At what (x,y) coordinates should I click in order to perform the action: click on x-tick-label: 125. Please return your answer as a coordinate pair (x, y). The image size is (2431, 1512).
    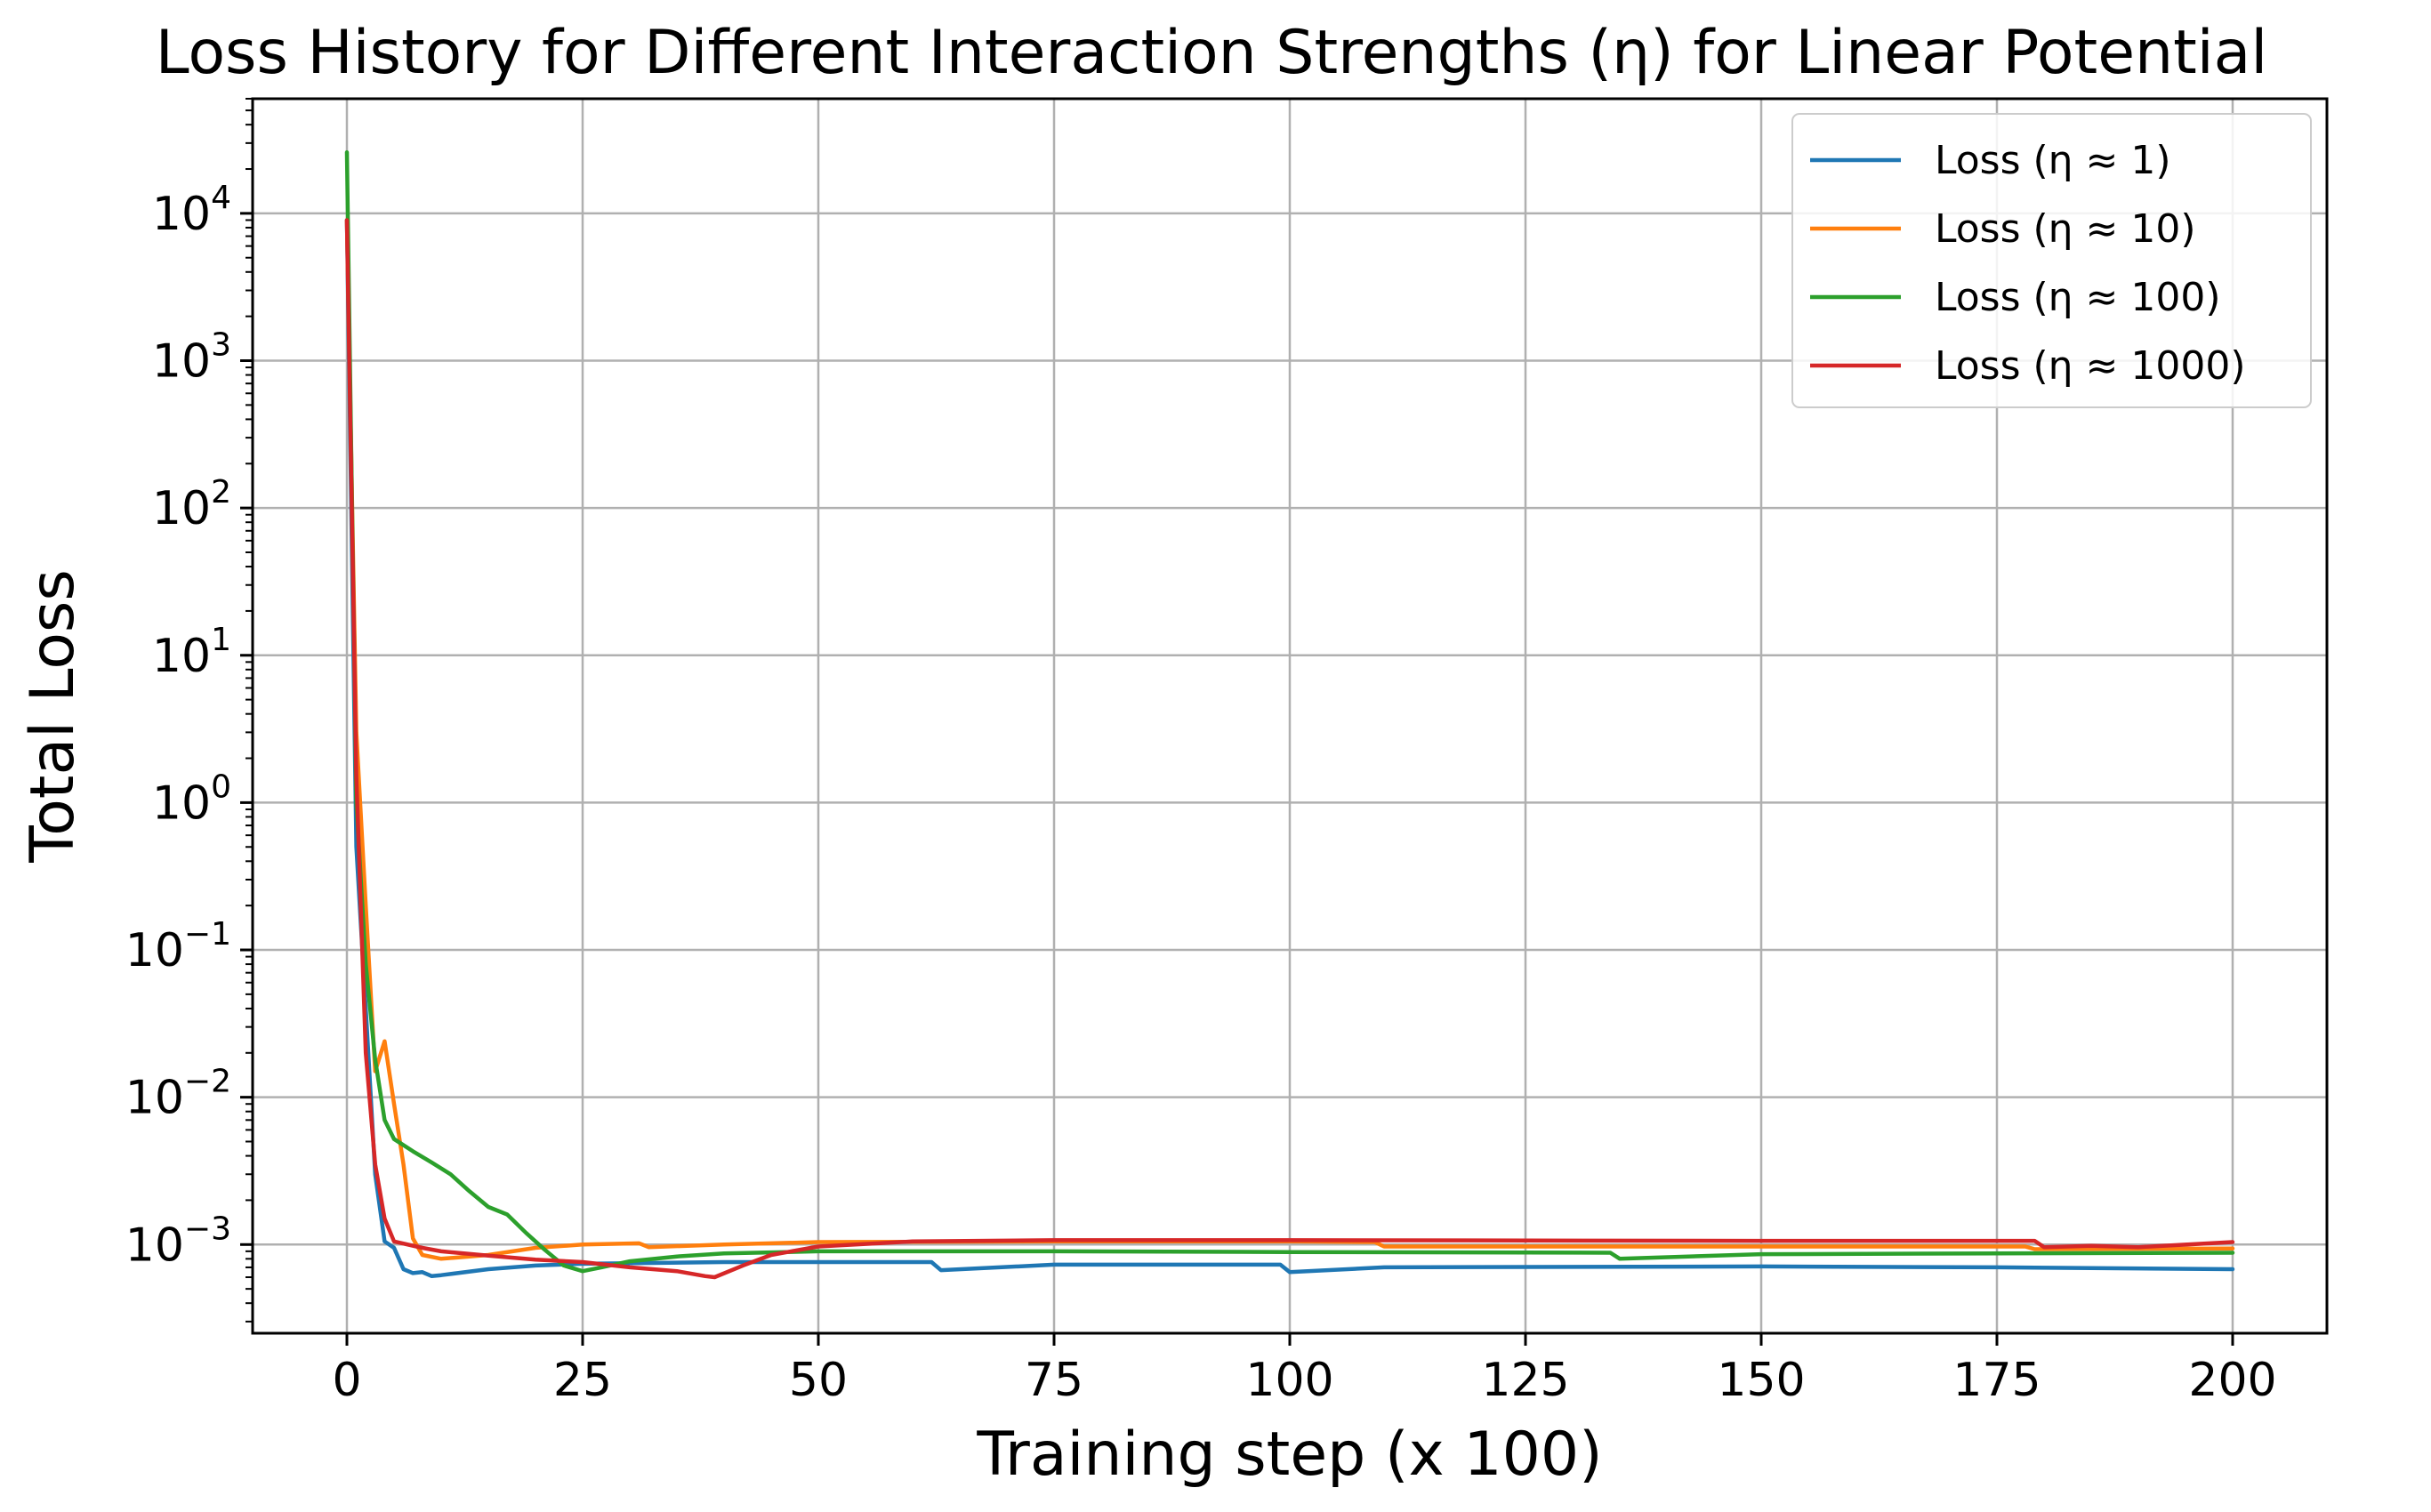
    Looking at the image, I should click on (1525, 1380).